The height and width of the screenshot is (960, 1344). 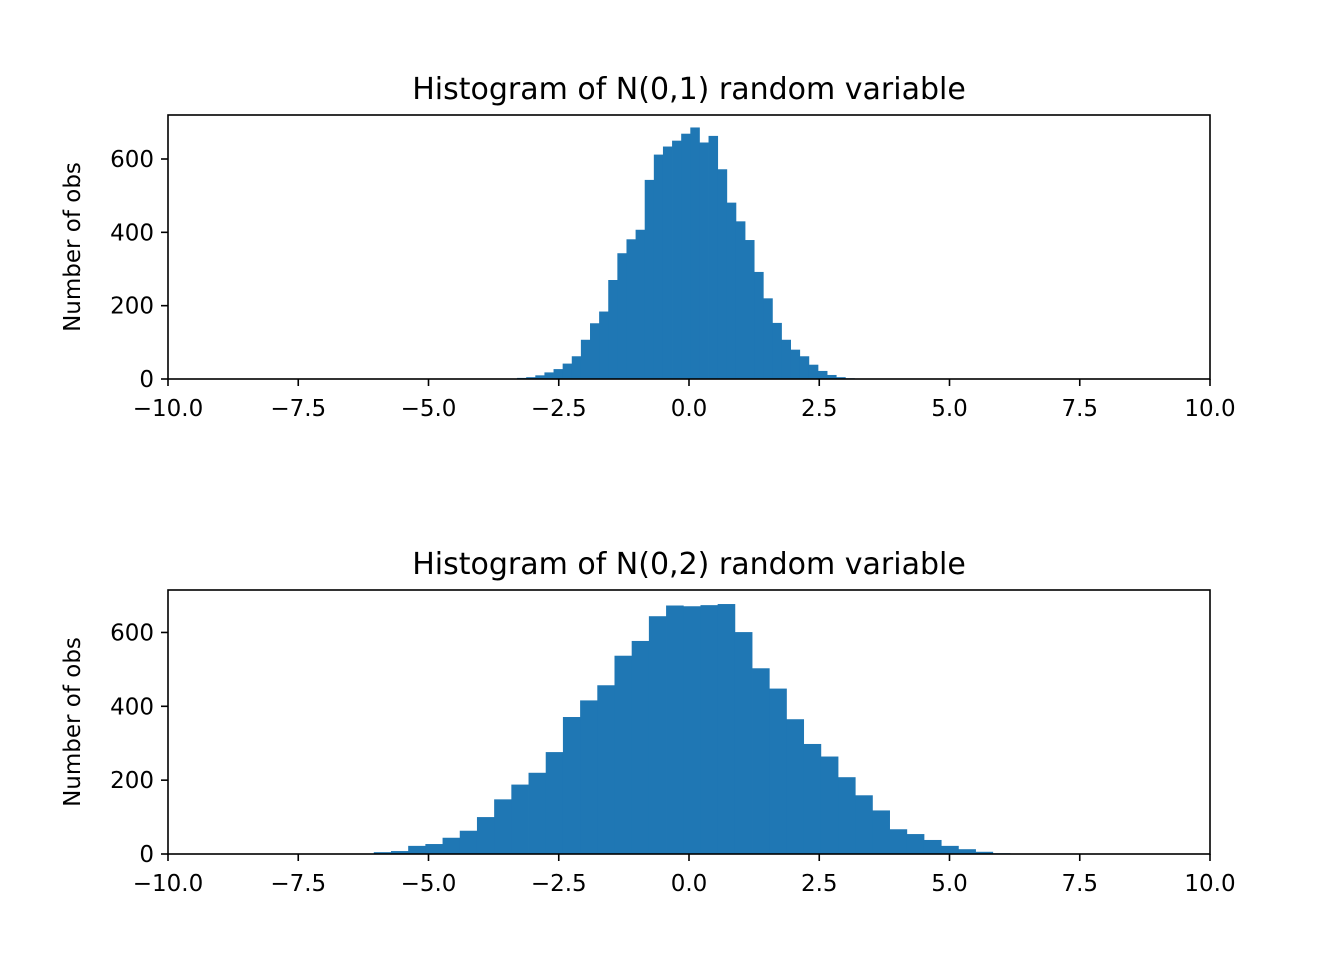 I want to click on x-tick-label: 5.0, so click(x=949, y=409).